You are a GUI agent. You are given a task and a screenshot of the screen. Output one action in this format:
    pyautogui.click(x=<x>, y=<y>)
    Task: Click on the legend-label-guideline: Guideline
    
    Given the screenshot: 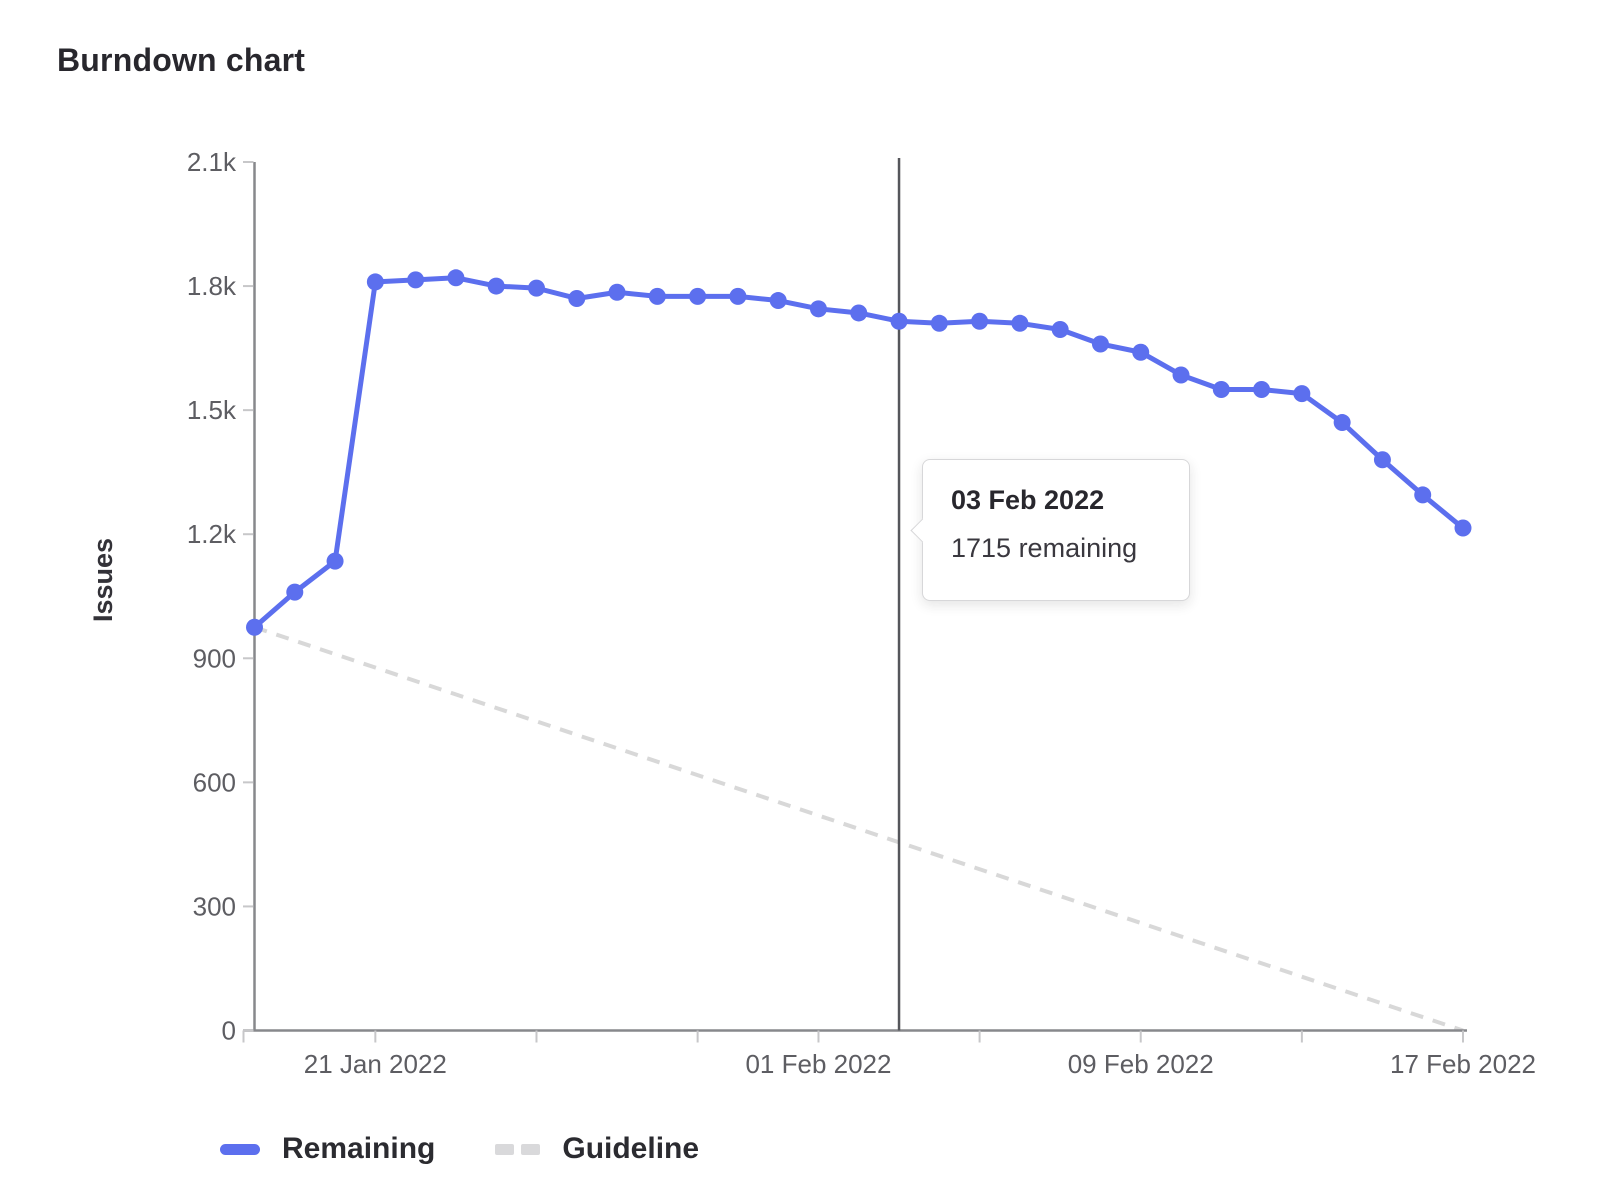 What is the action you would take?
    pyautogui.click(x=631, y=1148)
    